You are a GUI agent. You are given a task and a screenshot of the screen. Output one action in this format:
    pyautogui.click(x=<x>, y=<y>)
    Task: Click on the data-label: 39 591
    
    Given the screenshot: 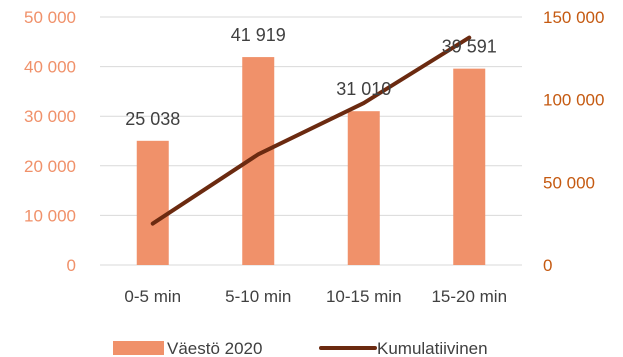 What is the action you would take?
    pyautogui.click(x=469, y=47)
    